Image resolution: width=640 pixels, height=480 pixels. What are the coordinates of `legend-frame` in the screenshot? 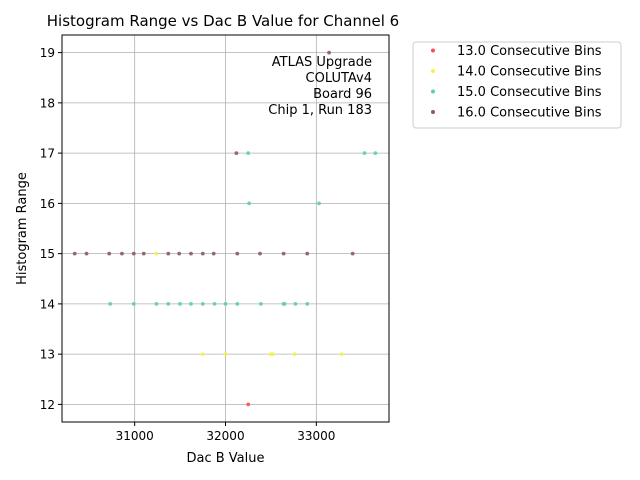 It's located at (517, 85).